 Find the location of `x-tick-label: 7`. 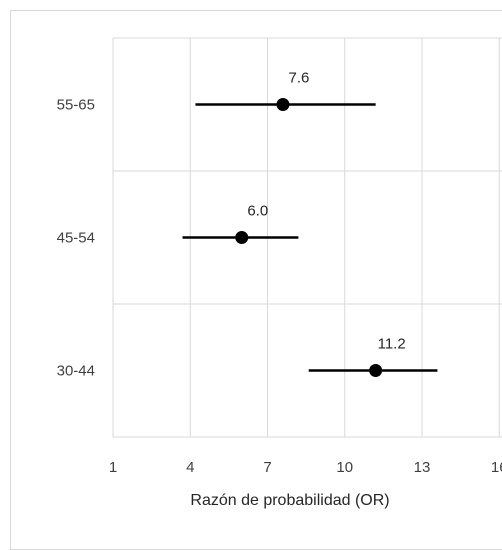

x-tick-label: 7 is located at coordinates (267, 467).